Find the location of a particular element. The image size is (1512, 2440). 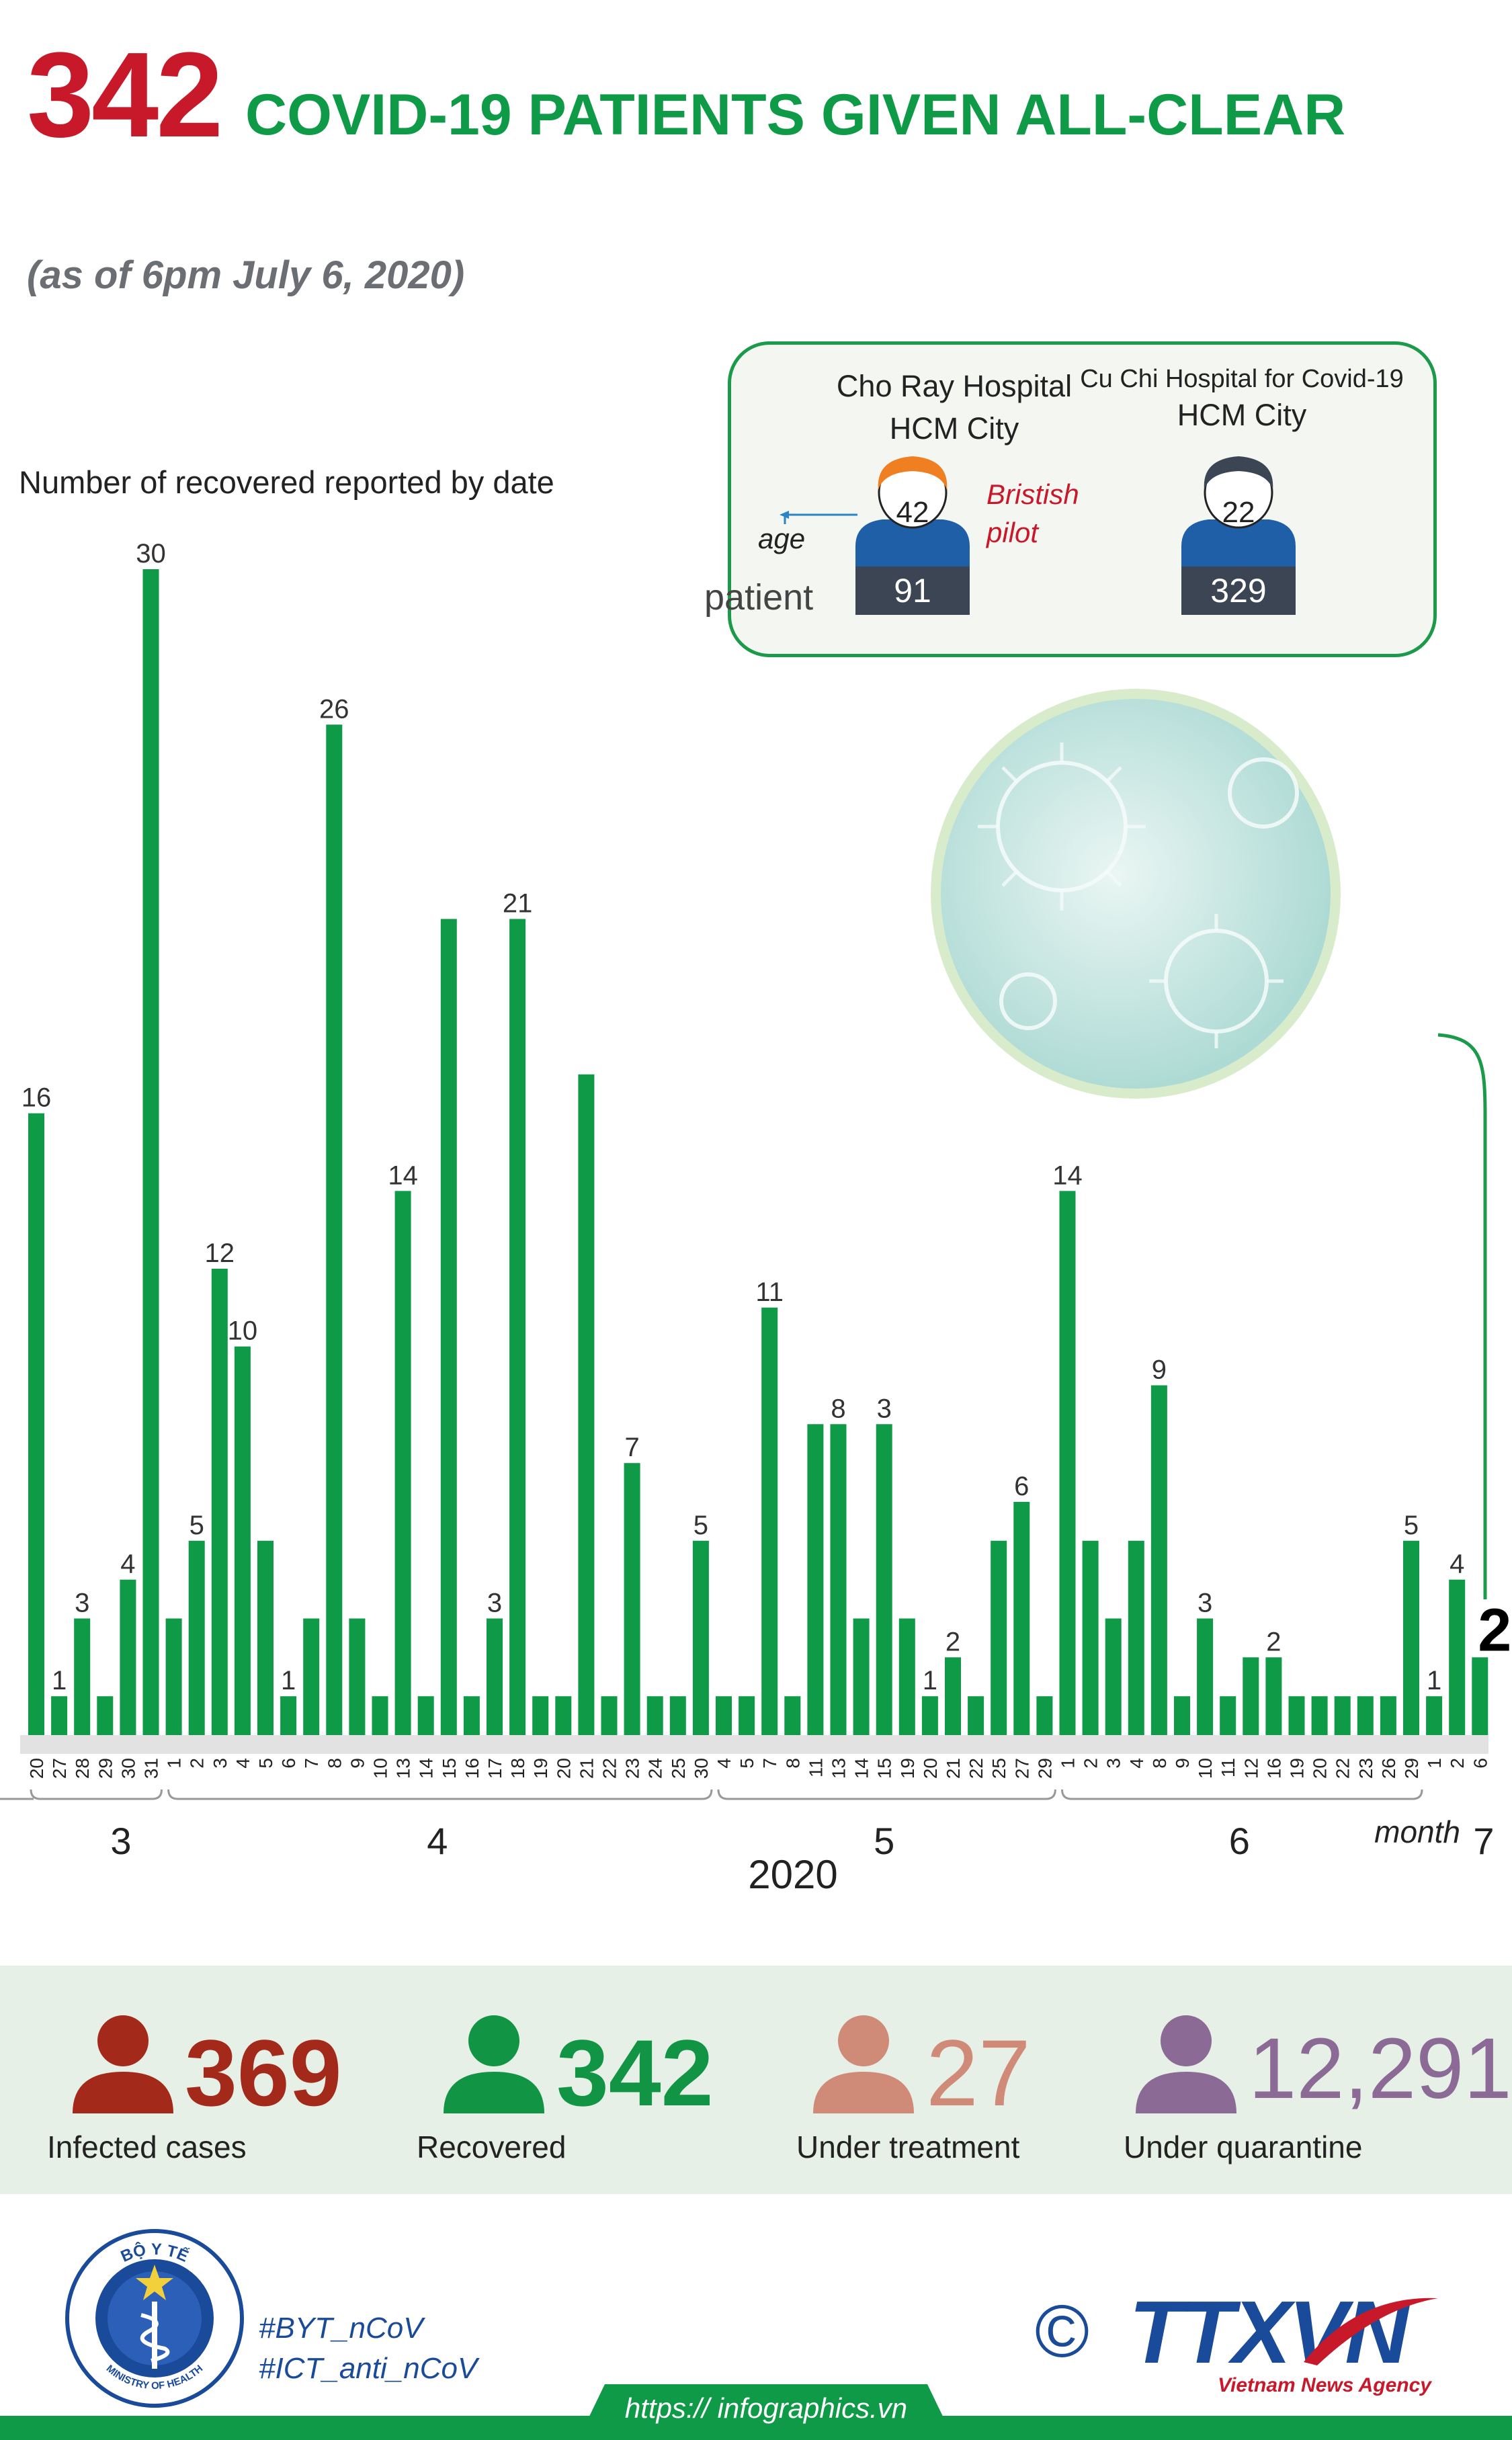

recovered-label: Recovered is located at coordinates (491, 2147).